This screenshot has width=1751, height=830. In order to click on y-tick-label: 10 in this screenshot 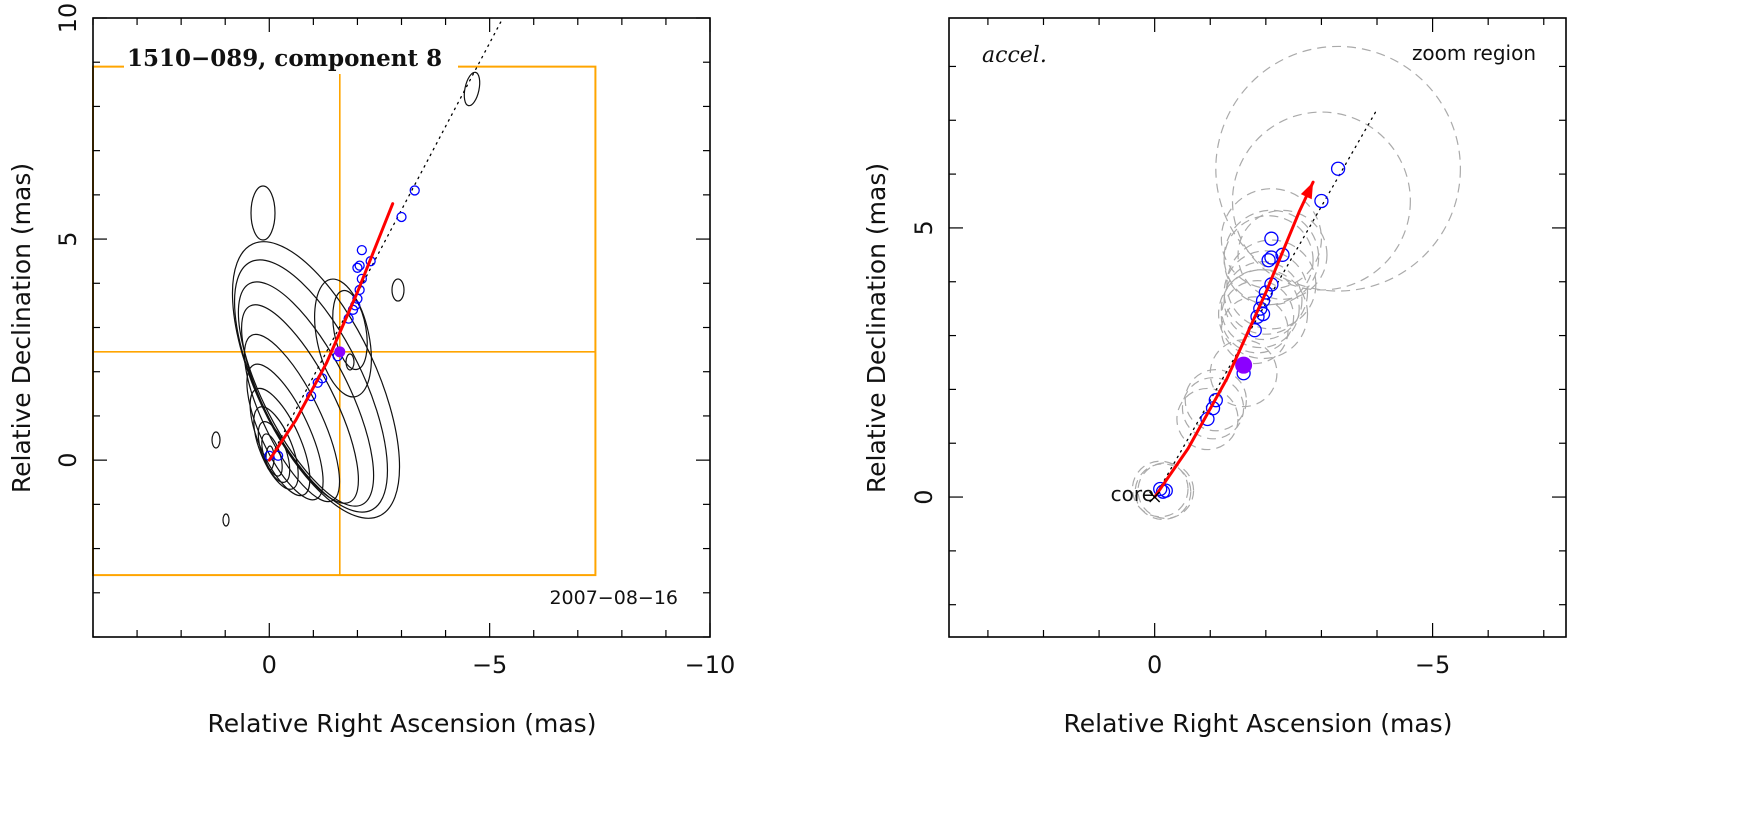, I will do `click(68, 18)`.